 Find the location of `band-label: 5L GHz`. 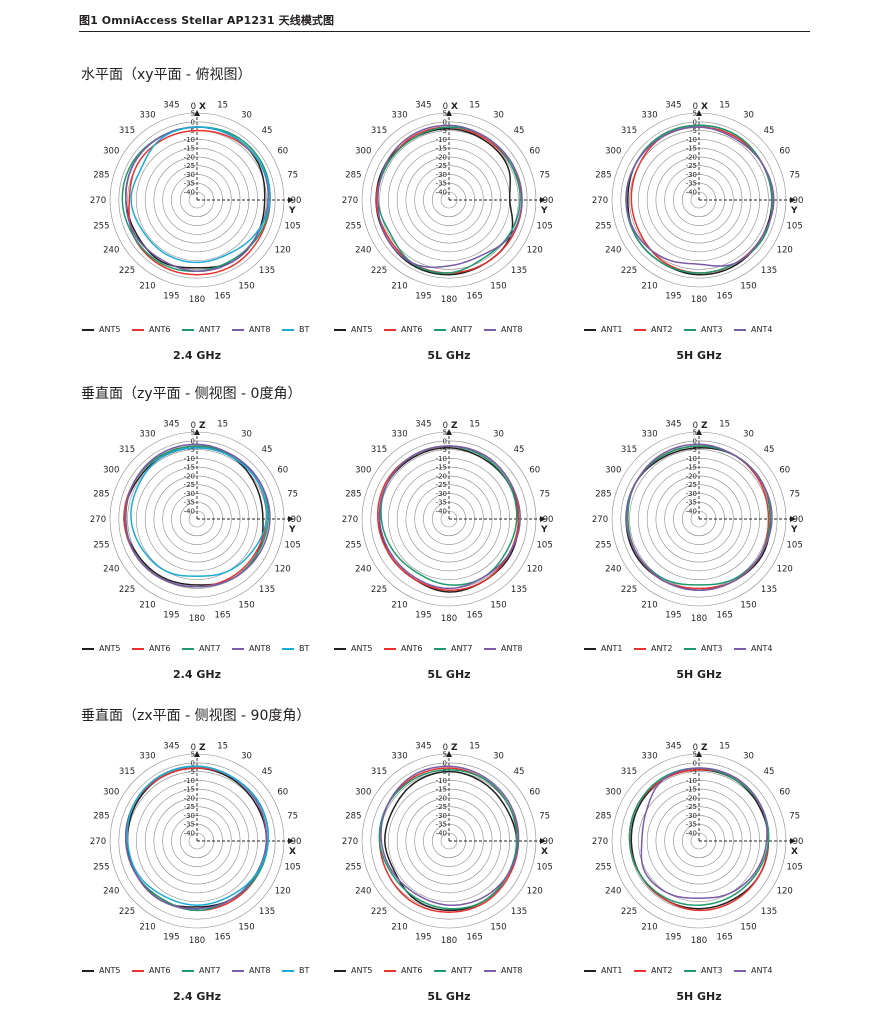

band-label: 5L GHz is located at coordinates (449, 355).